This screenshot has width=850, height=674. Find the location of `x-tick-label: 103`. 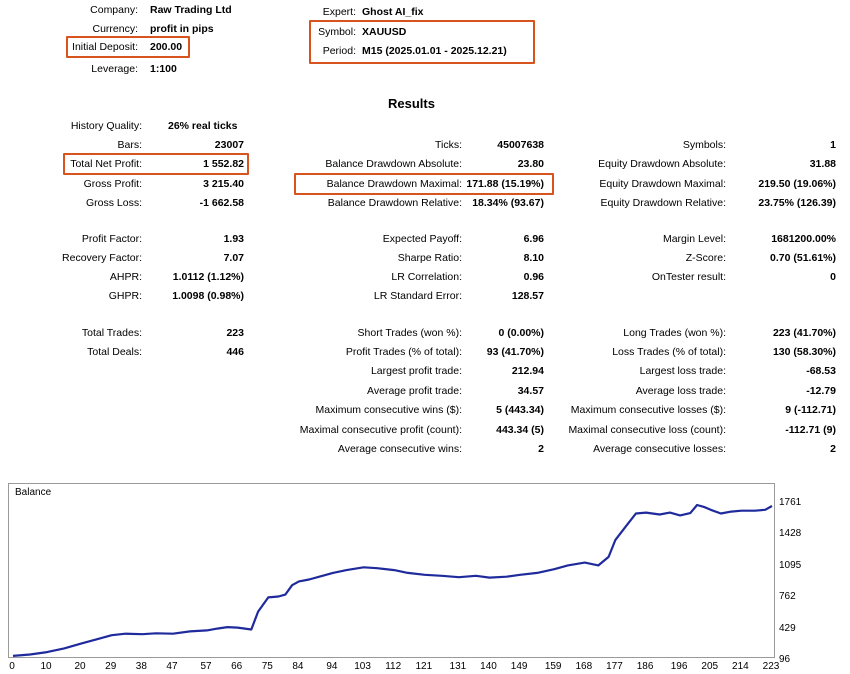

x-tick-label: 103 is located at coordinates (362, 666).